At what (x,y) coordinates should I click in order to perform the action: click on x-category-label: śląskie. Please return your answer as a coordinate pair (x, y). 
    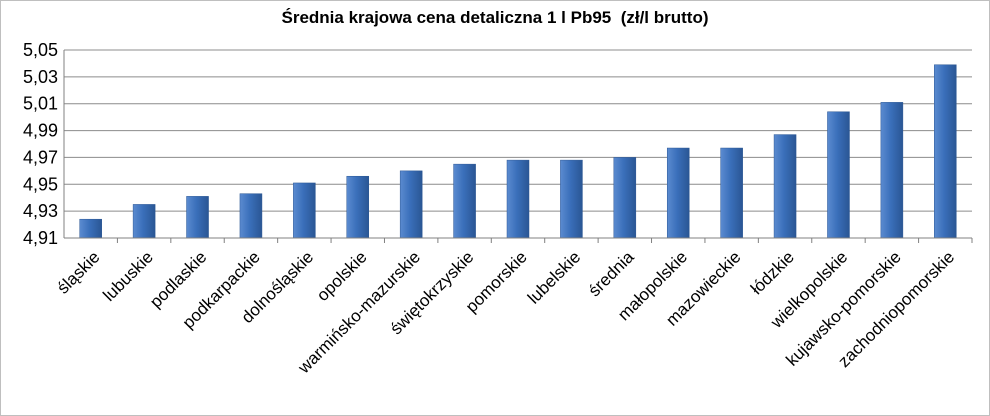
    Looking at the image, I should click on (78, 272).